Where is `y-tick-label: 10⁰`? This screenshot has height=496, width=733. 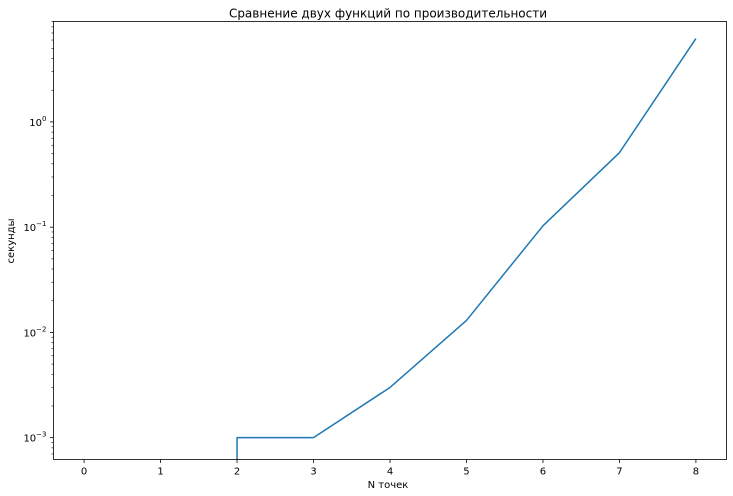 y-tick-label: 10⁰ is located at coordinates (37, 122).